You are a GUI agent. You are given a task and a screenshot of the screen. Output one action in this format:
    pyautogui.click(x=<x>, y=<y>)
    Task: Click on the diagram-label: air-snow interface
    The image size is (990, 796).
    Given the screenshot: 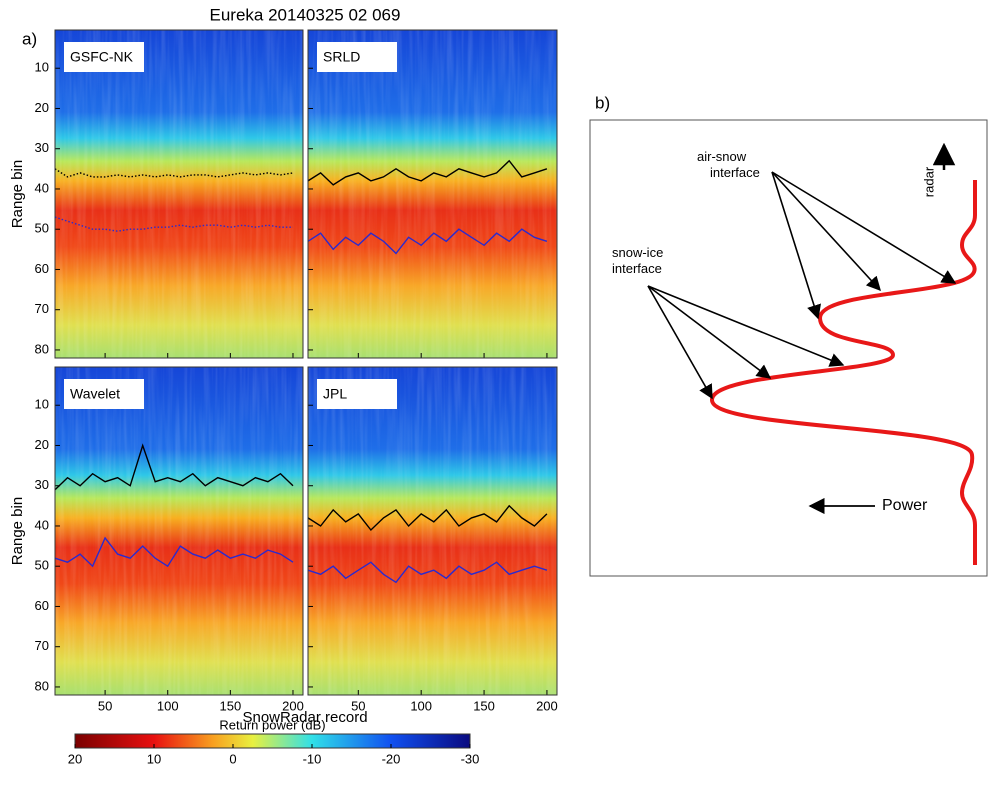 What is the action you would take?
    pyautogui.click(x=728, y=164)
    